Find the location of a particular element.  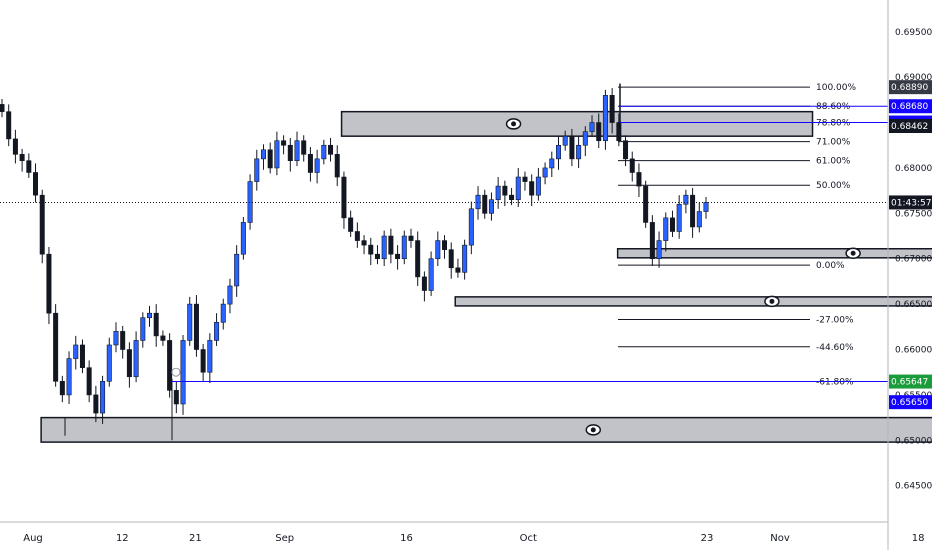

fib-label: 88.60% is located at coordinates (833, 107).